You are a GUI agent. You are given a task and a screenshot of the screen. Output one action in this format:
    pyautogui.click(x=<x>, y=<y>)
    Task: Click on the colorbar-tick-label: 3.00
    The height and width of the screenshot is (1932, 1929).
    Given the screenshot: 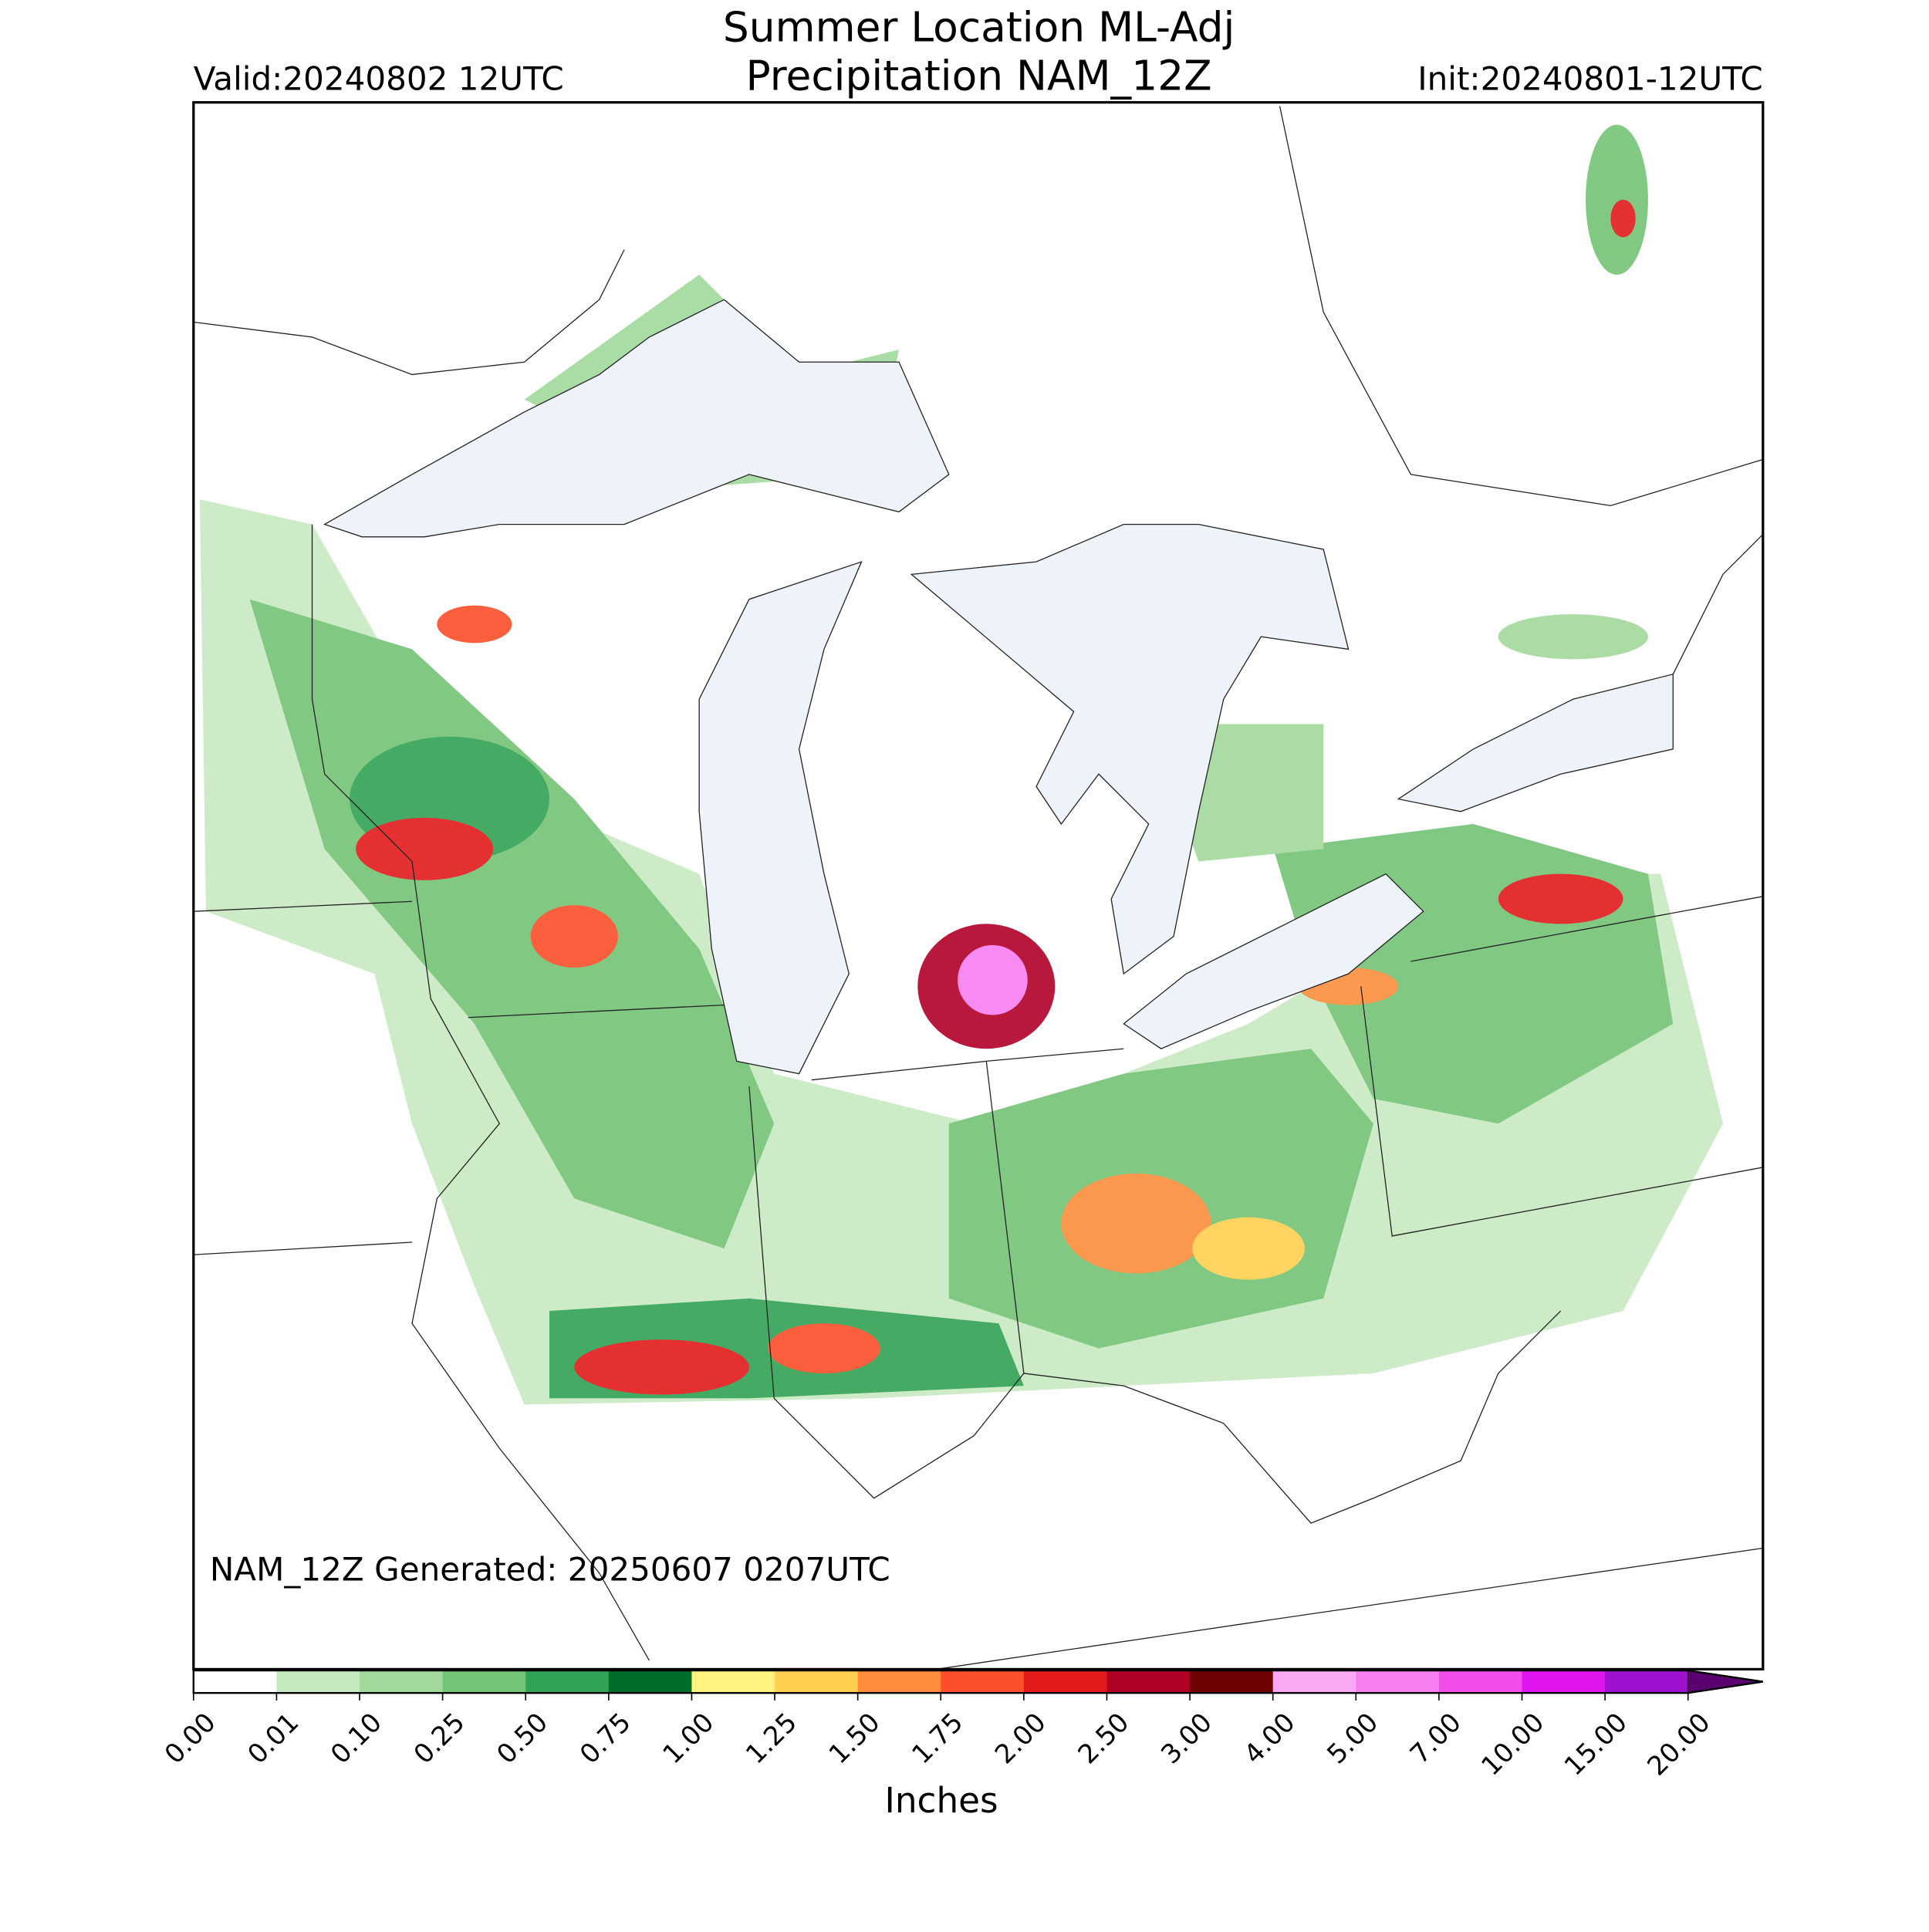 What is the action you would take?
    pyautogui.click(x=1186, y=1738)
    